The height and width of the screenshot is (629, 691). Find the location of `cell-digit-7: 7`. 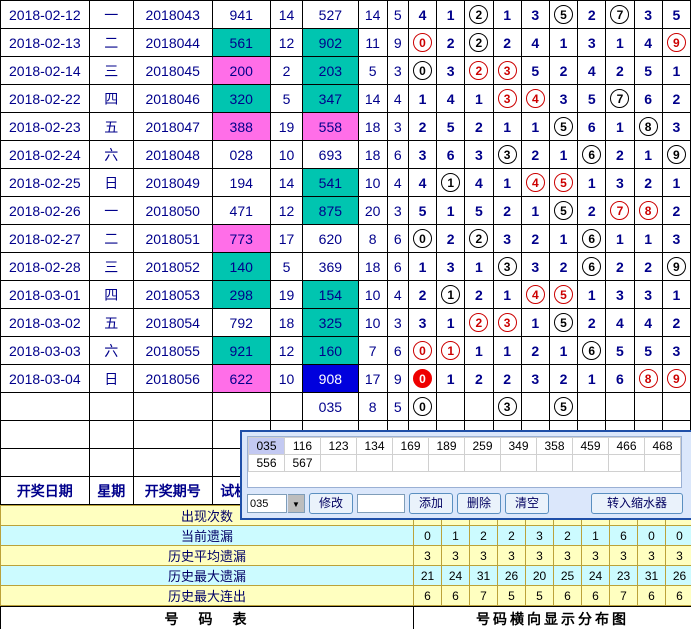

cell-digit-7: 7 is located at coordinates (620, 14).